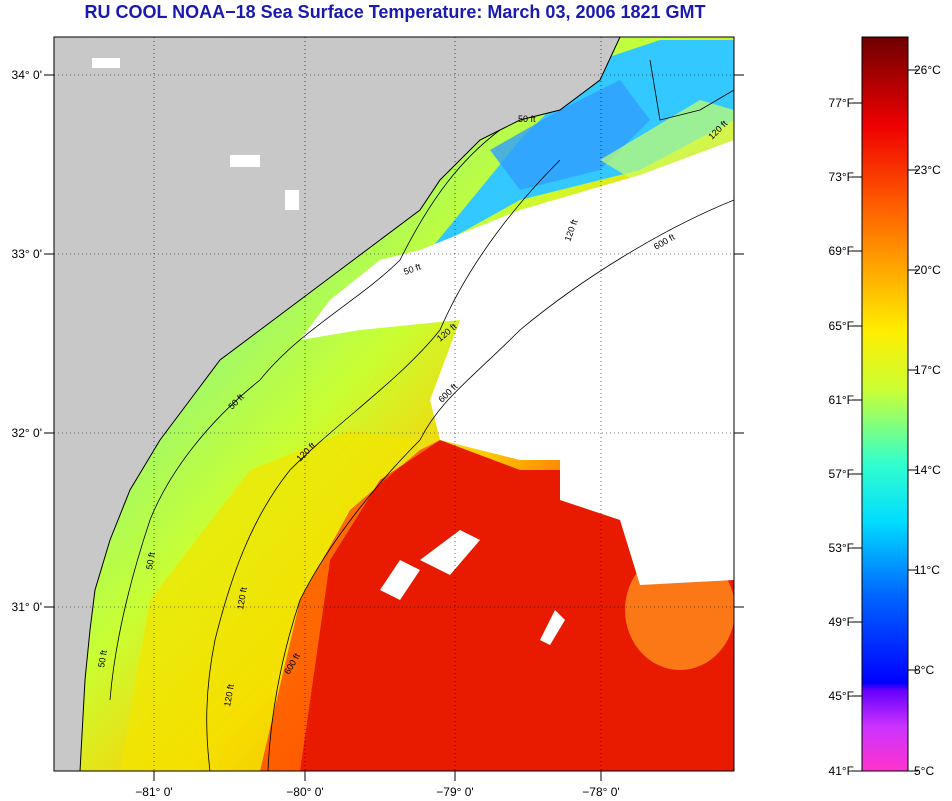 The width and height of the screenshot is (952, 801). I want to click on cb-f-label: 65°F, so click(841, 326).